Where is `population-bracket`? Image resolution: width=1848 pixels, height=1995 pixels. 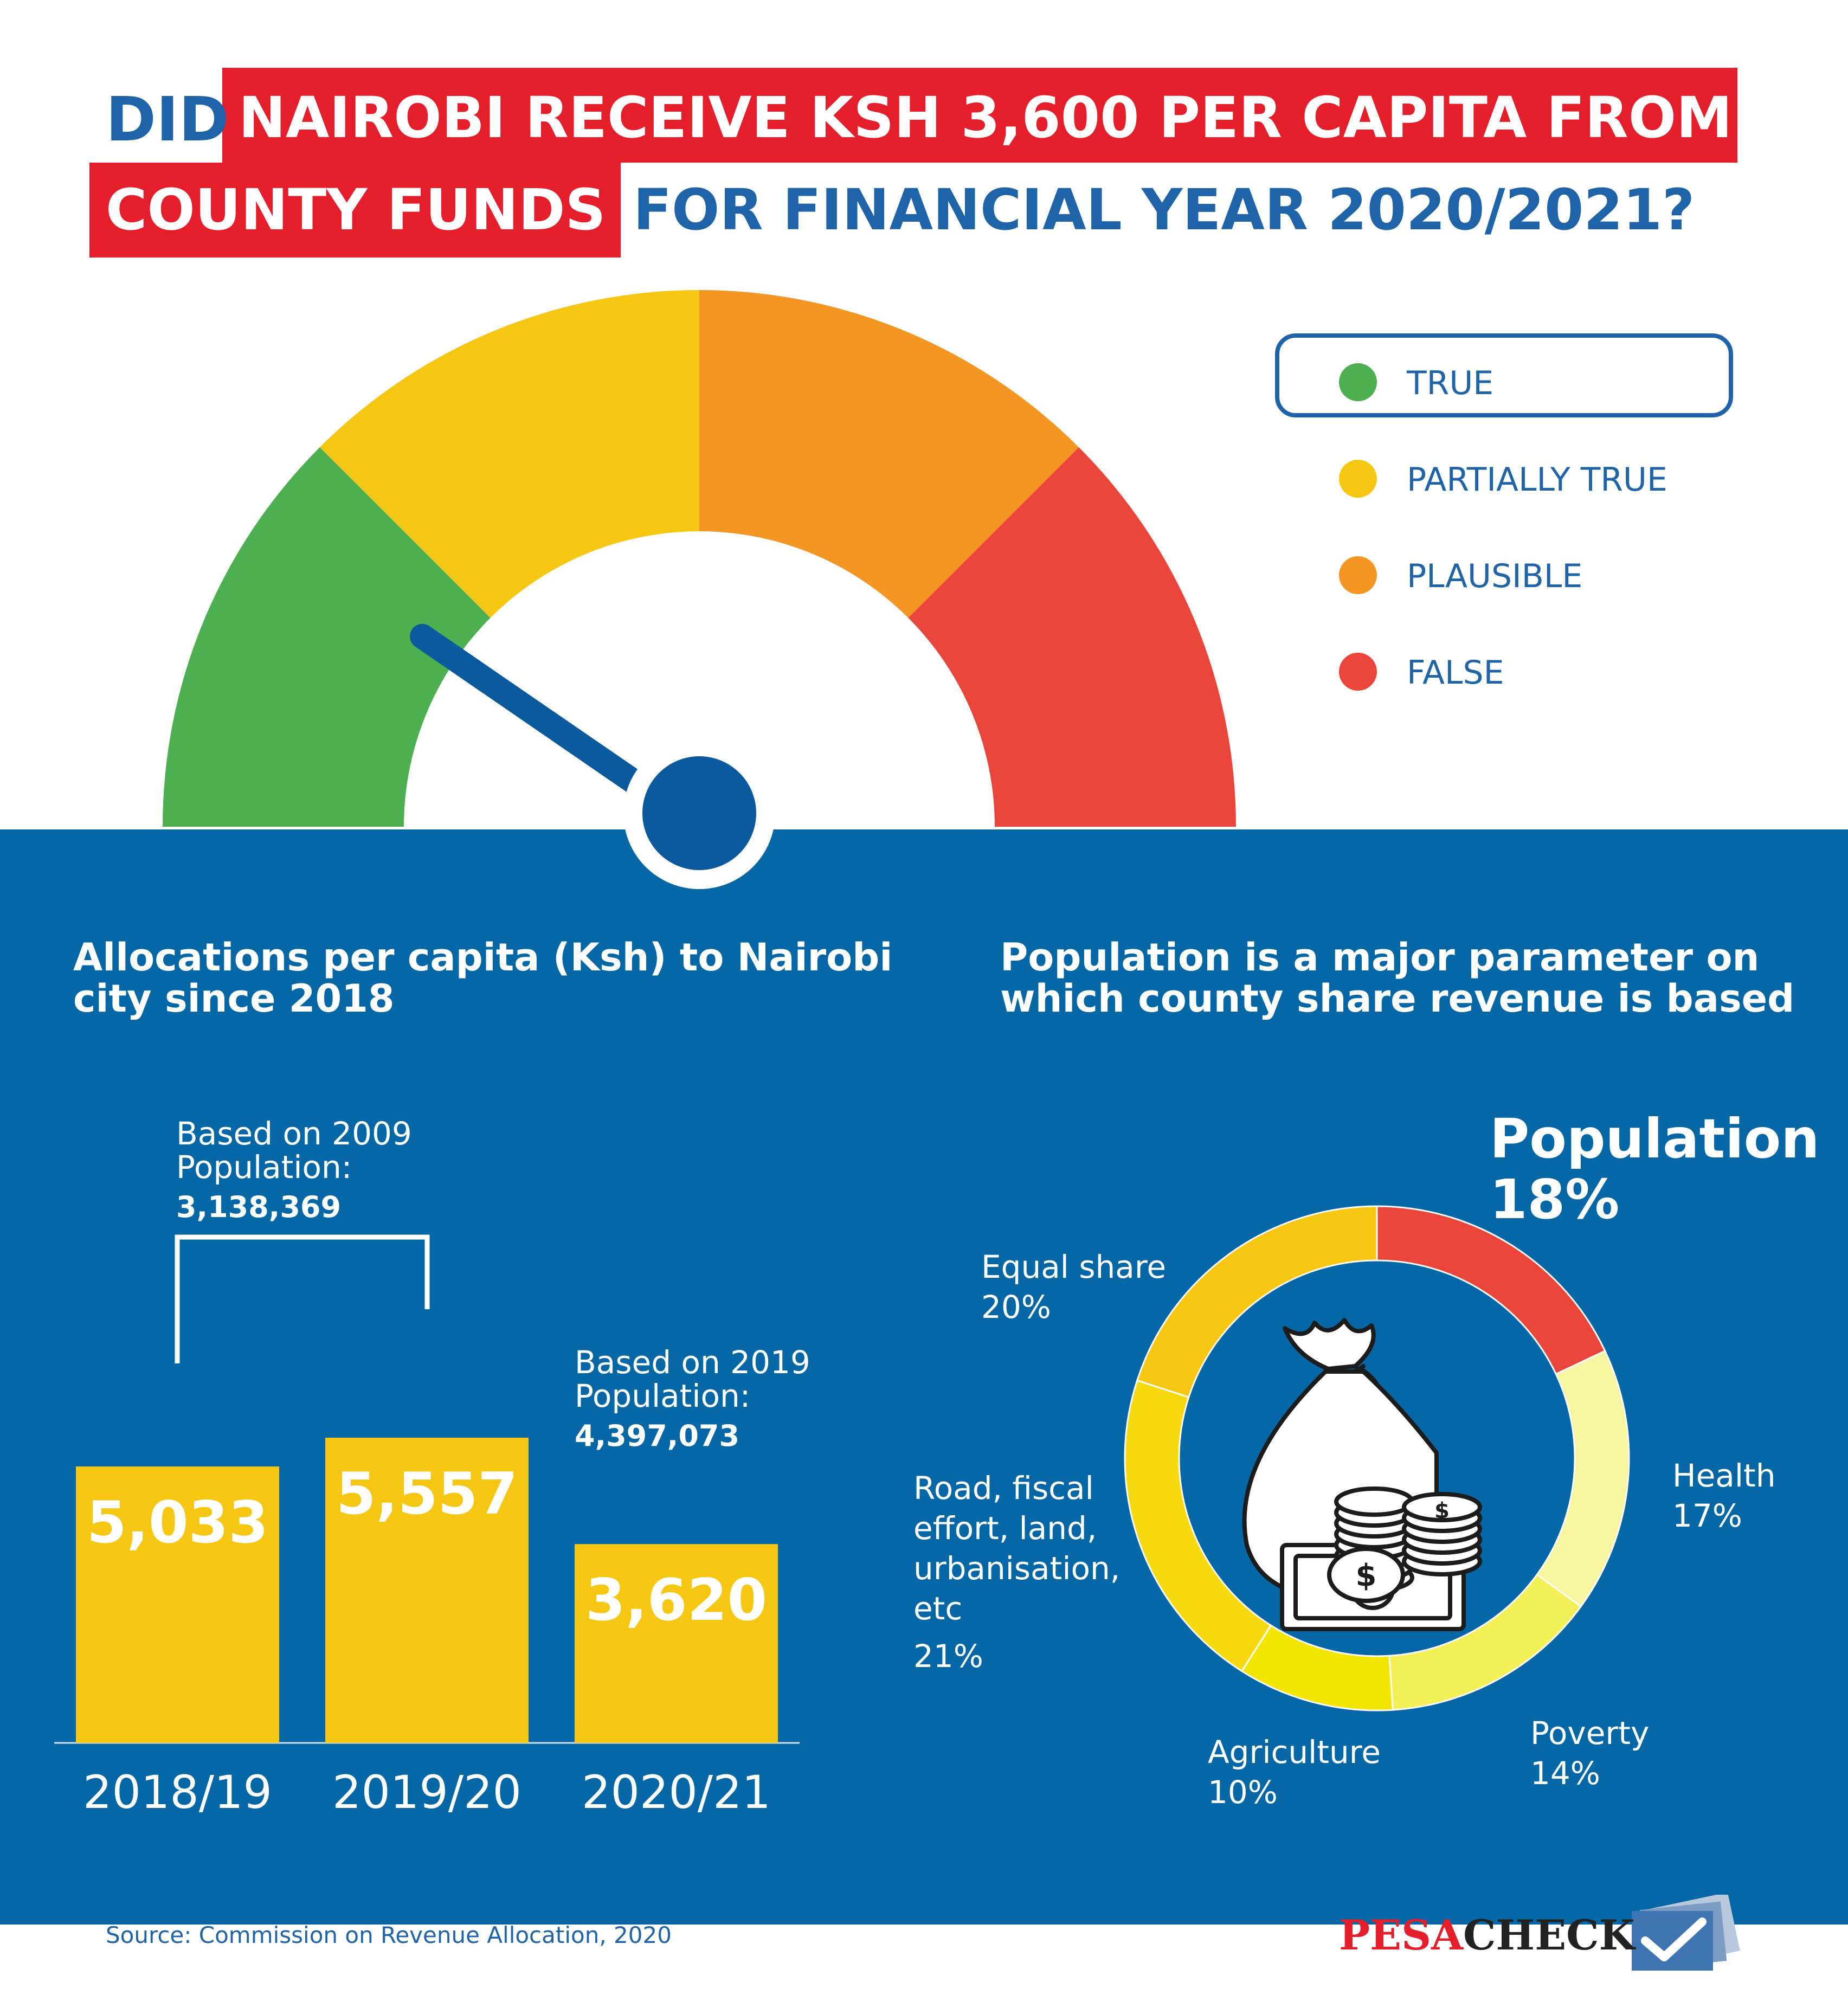
population-bracket is located at coordinates (303, 1298).